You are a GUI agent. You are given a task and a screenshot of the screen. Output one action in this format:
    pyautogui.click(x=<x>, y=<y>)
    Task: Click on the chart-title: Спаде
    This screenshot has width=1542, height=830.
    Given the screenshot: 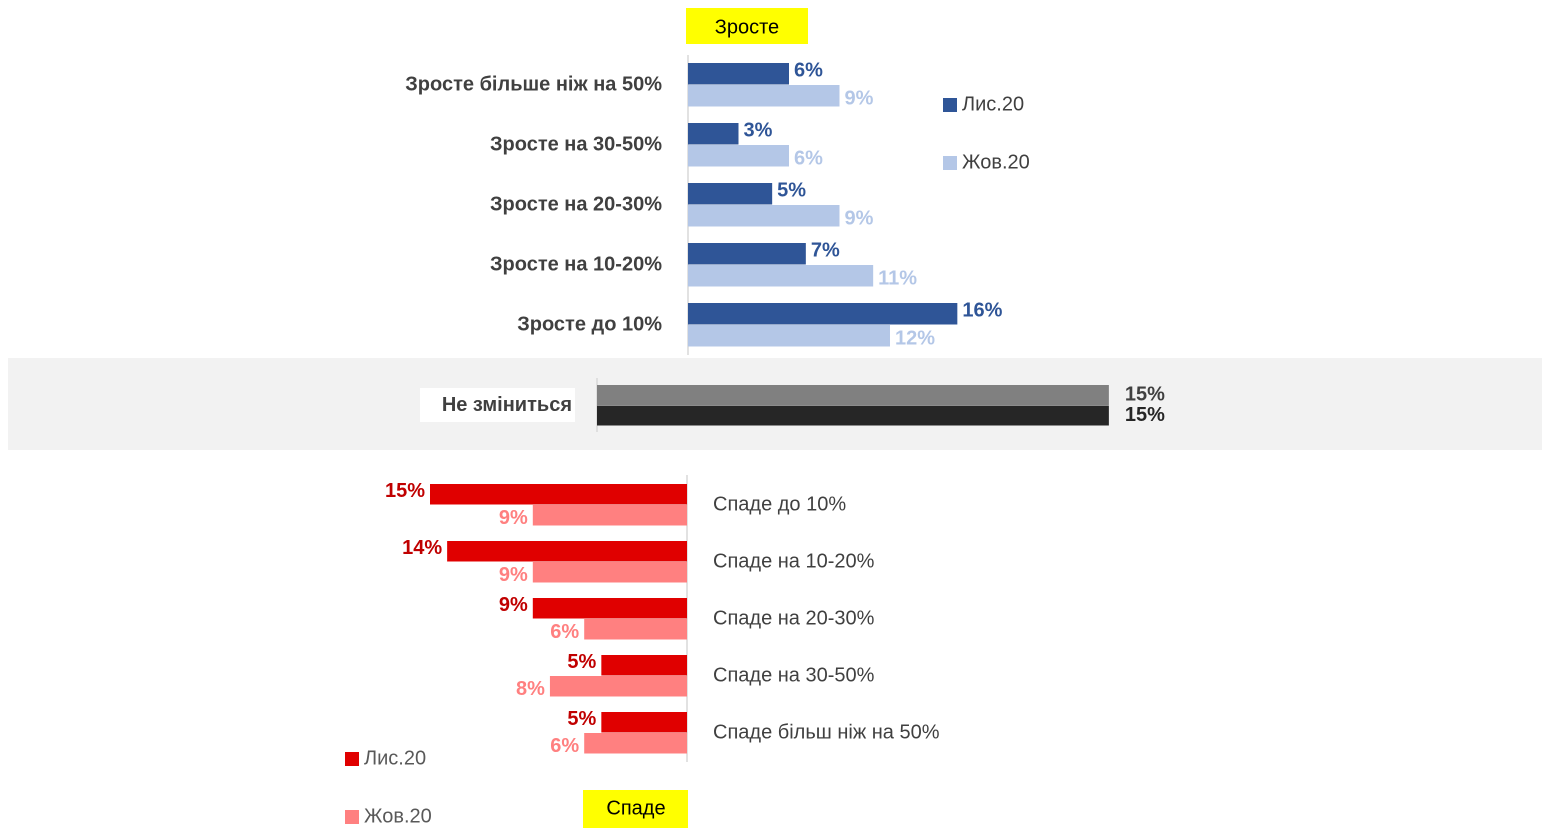 What is the action you would take?
    pyautogui.click(x=635, y=808)
    